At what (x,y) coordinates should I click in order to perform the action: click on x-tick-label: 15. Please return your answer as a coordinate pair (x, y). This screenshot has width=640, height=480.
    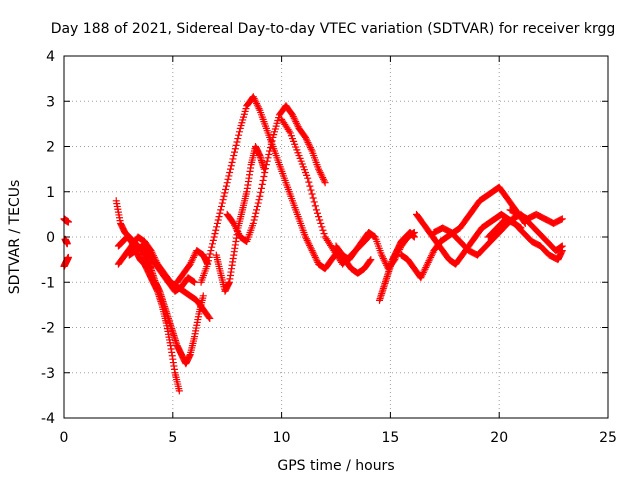
    Looking at the image, I should click on (390, 438).